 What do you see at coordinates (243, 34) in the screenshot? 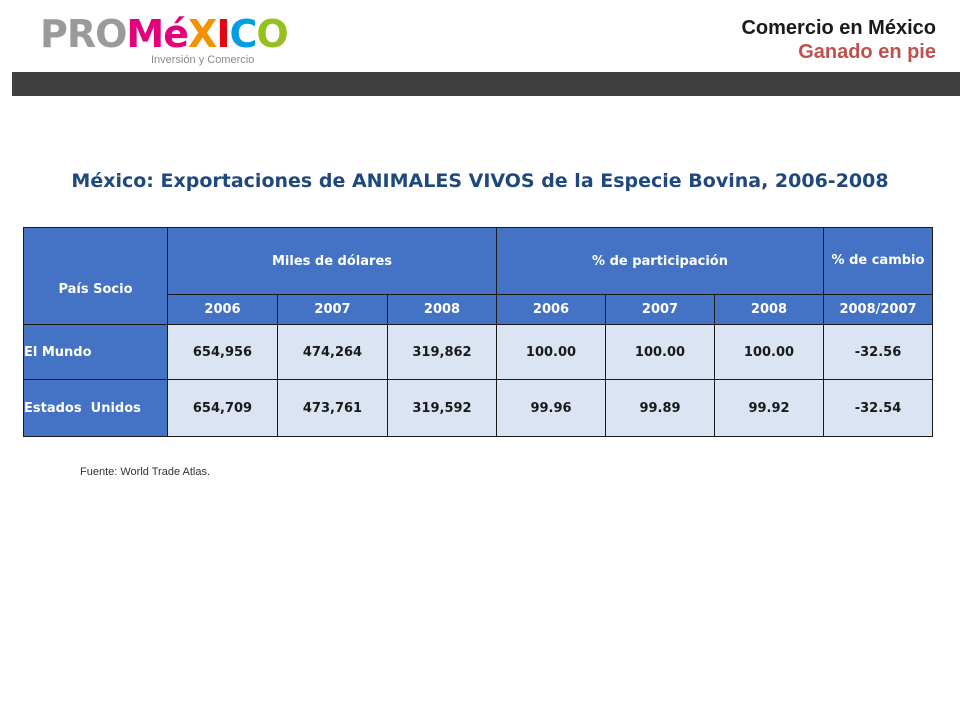
I see `logo-c: C` at bounding box center [243, 34].